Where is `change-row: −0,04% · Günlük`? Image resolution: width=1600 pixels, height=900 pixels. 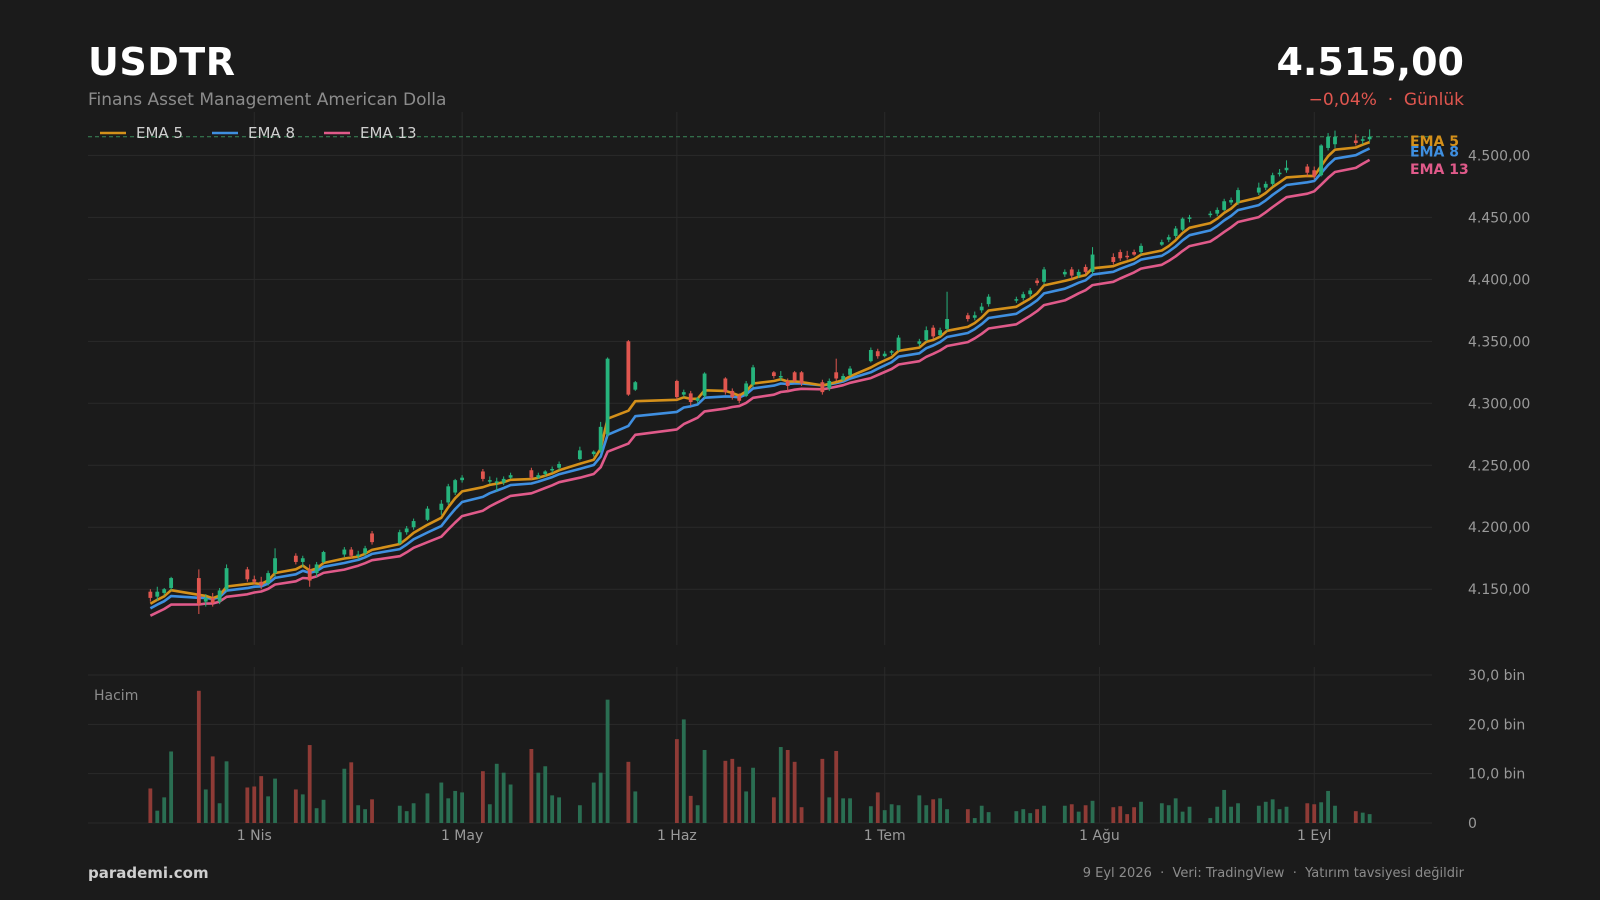 change-row: −0,04% · Günlük is located at coordinates (1386, 100).